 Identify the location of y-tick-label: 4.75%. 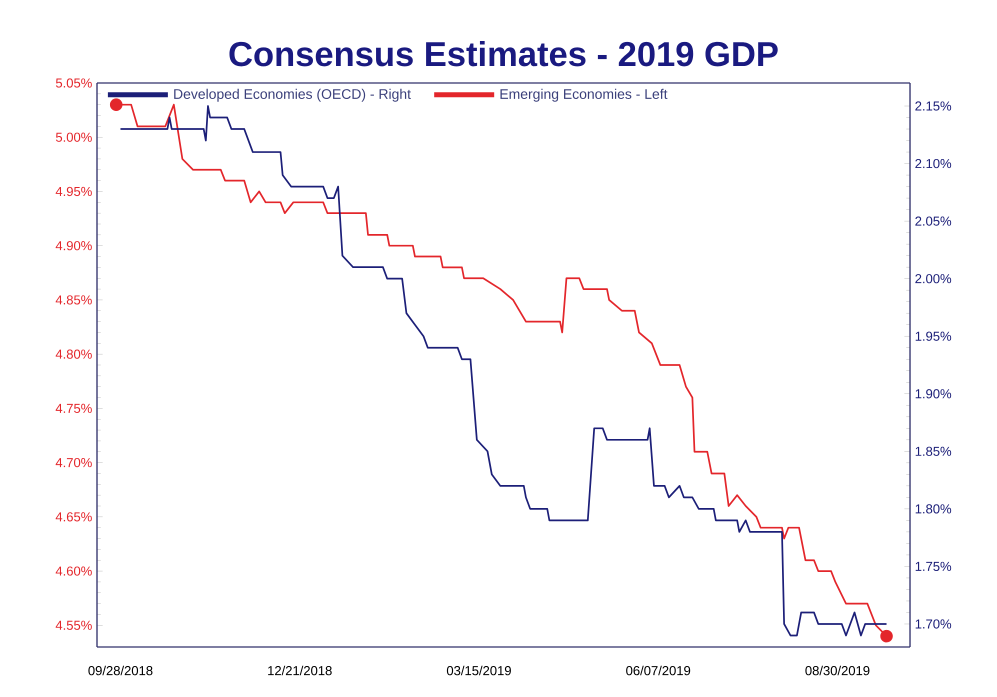
(74, 408).